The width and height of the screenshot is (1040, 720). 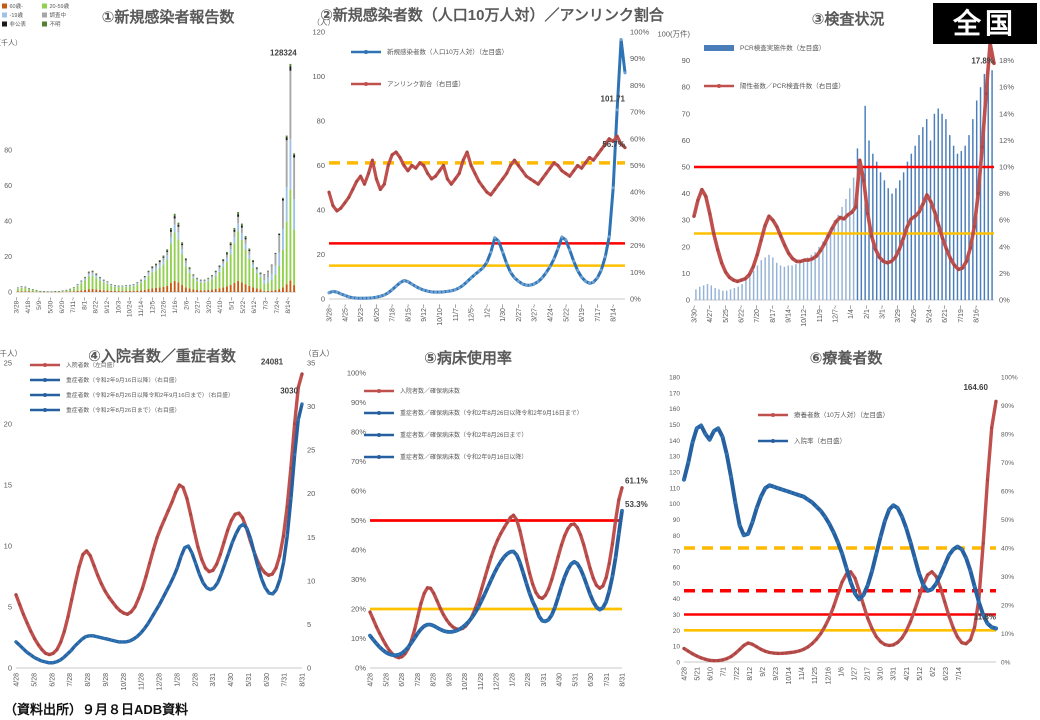 I want to click on svg-text: 6/20~, so click(x=62, y=305).